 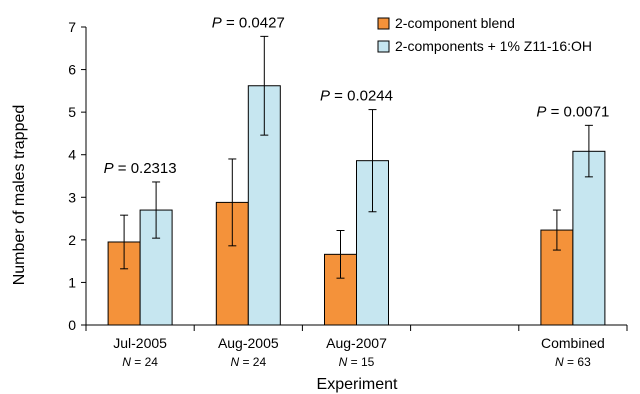 What do you see at coordinates (72, 325) in the screenshot?
I see `y-tick-label: 0` at bounding box center [72, 325].